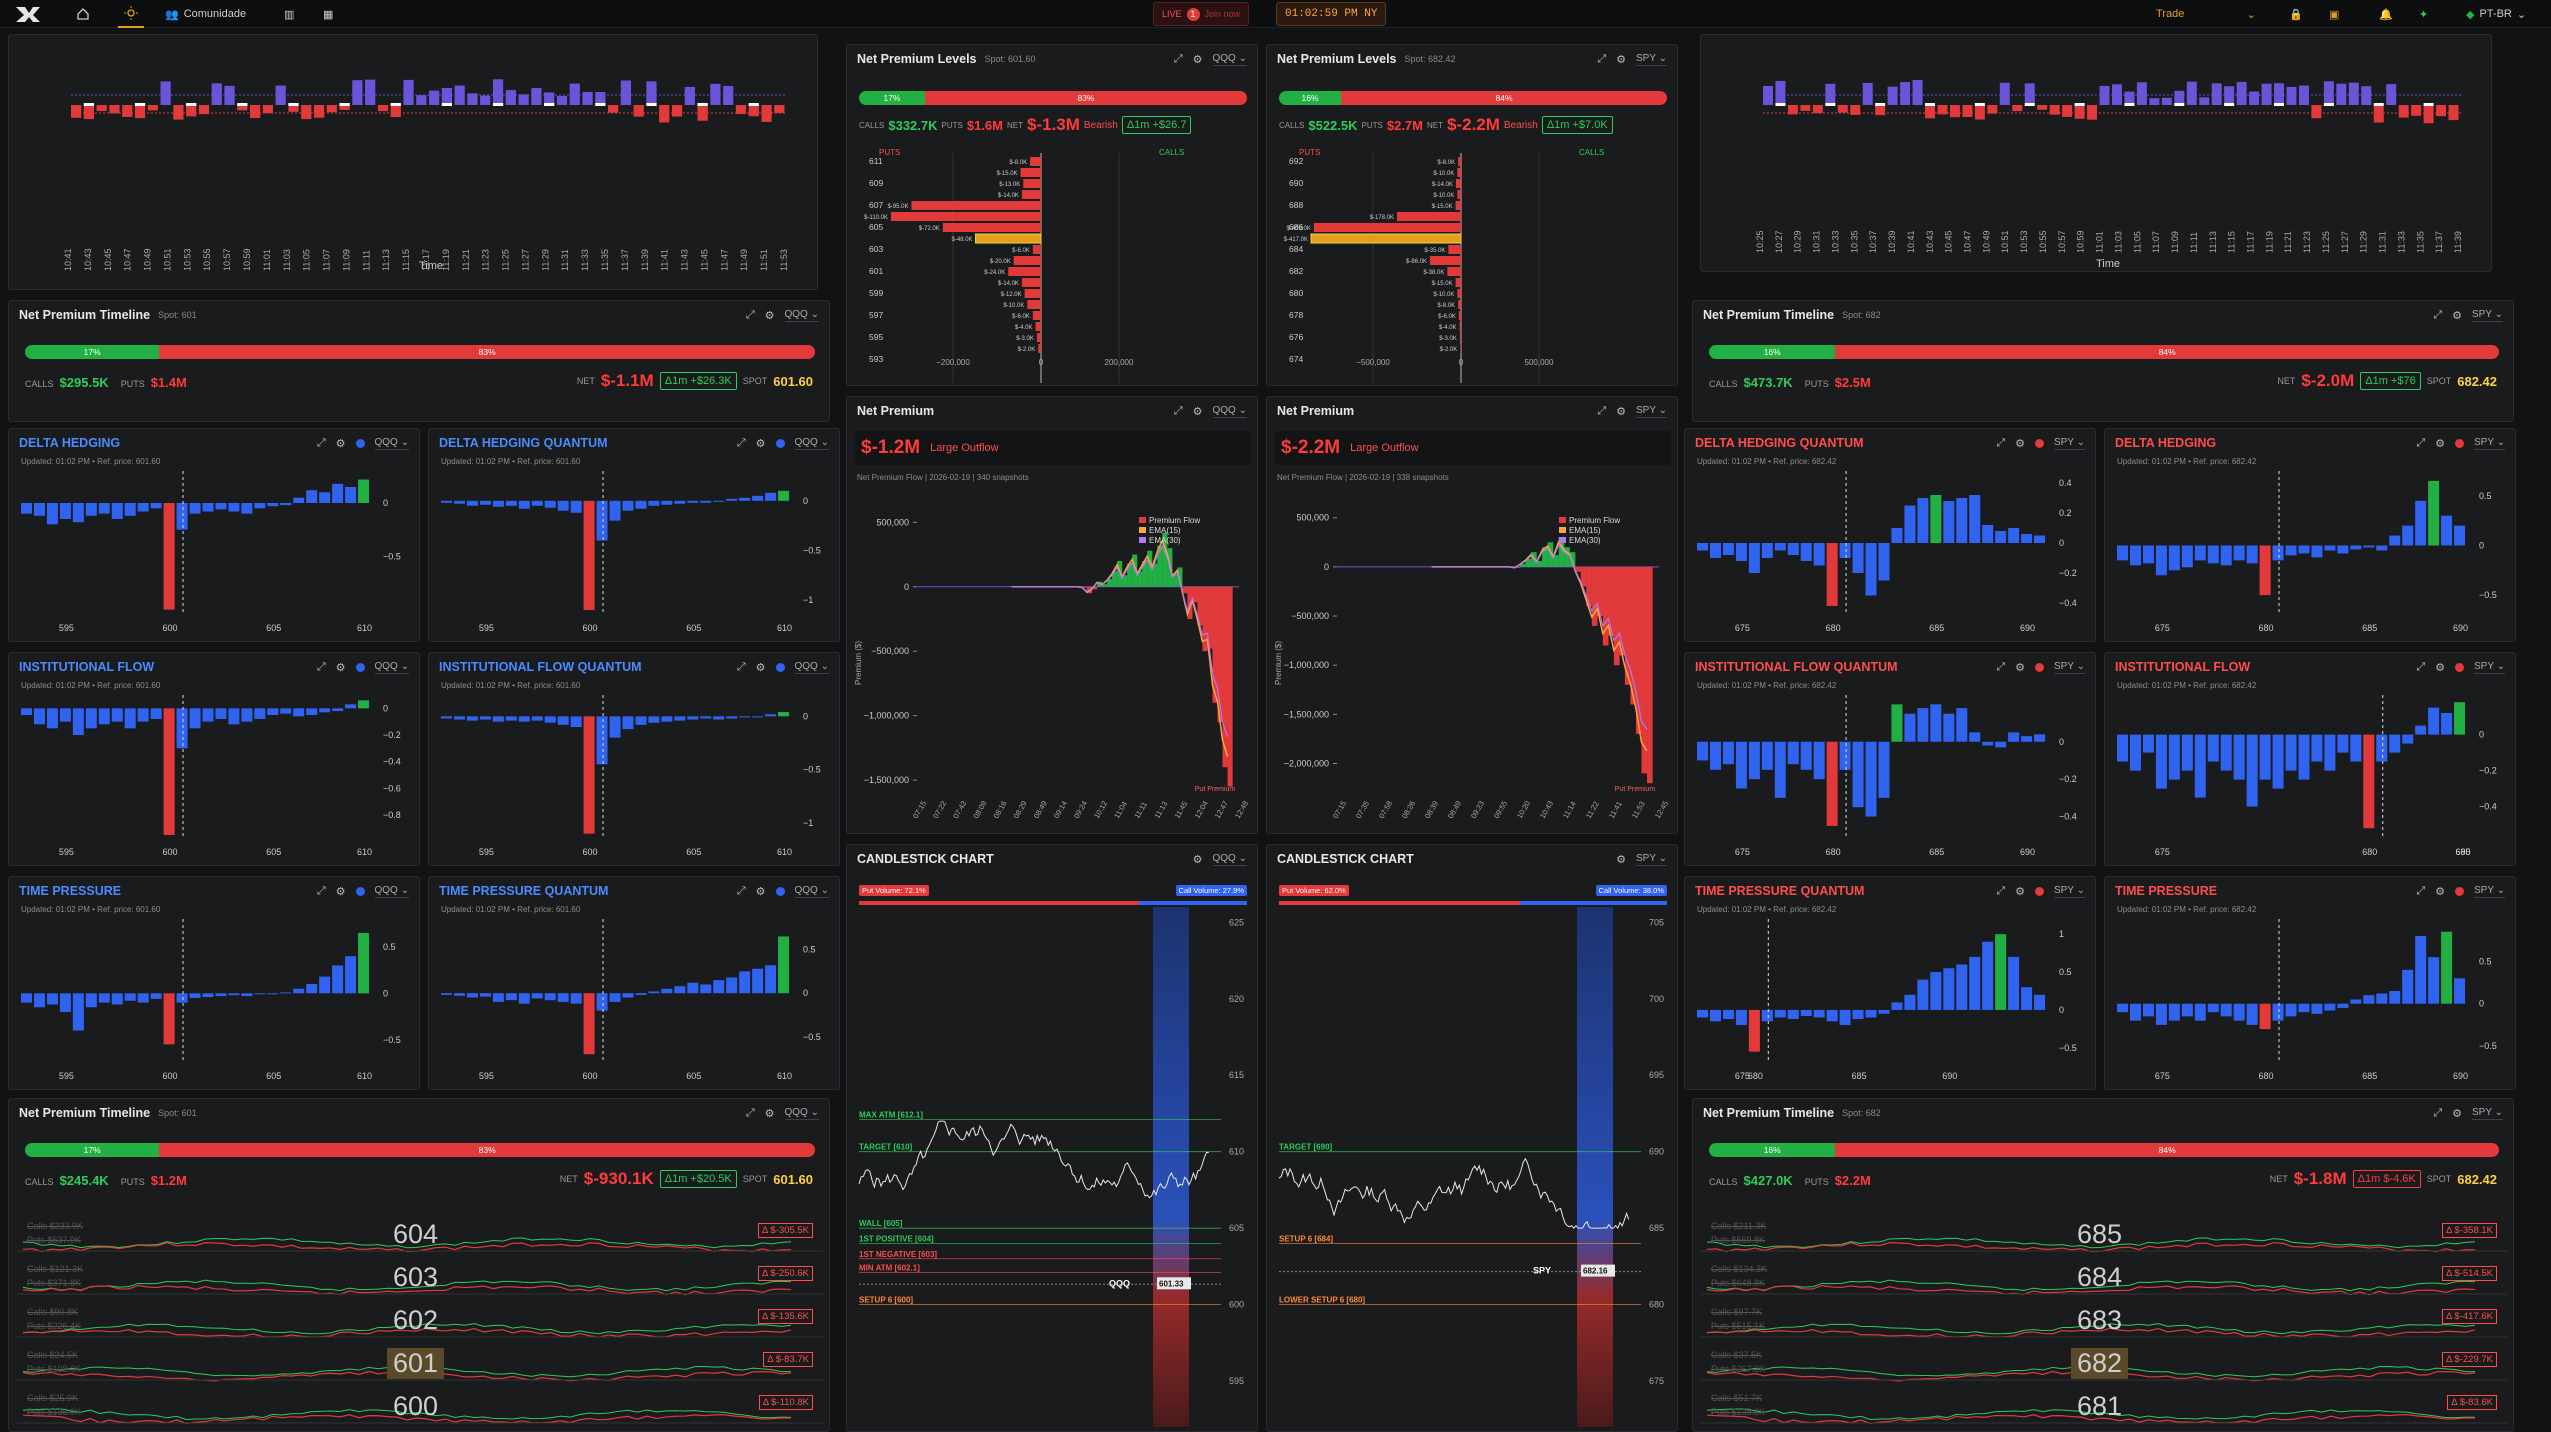 The height and width of the screenshot is (1432, 2551). Describe the element at coordinates (289, 14) in the screenshot. I see `book-icon: ▥` at that location.